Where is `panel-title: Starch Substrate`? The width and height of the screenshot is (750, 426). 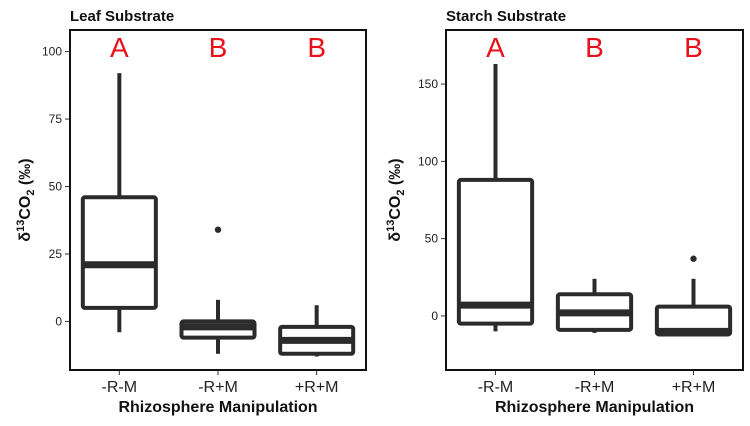
panel-title: Starch Substrate is located at coordinates (506, 16).